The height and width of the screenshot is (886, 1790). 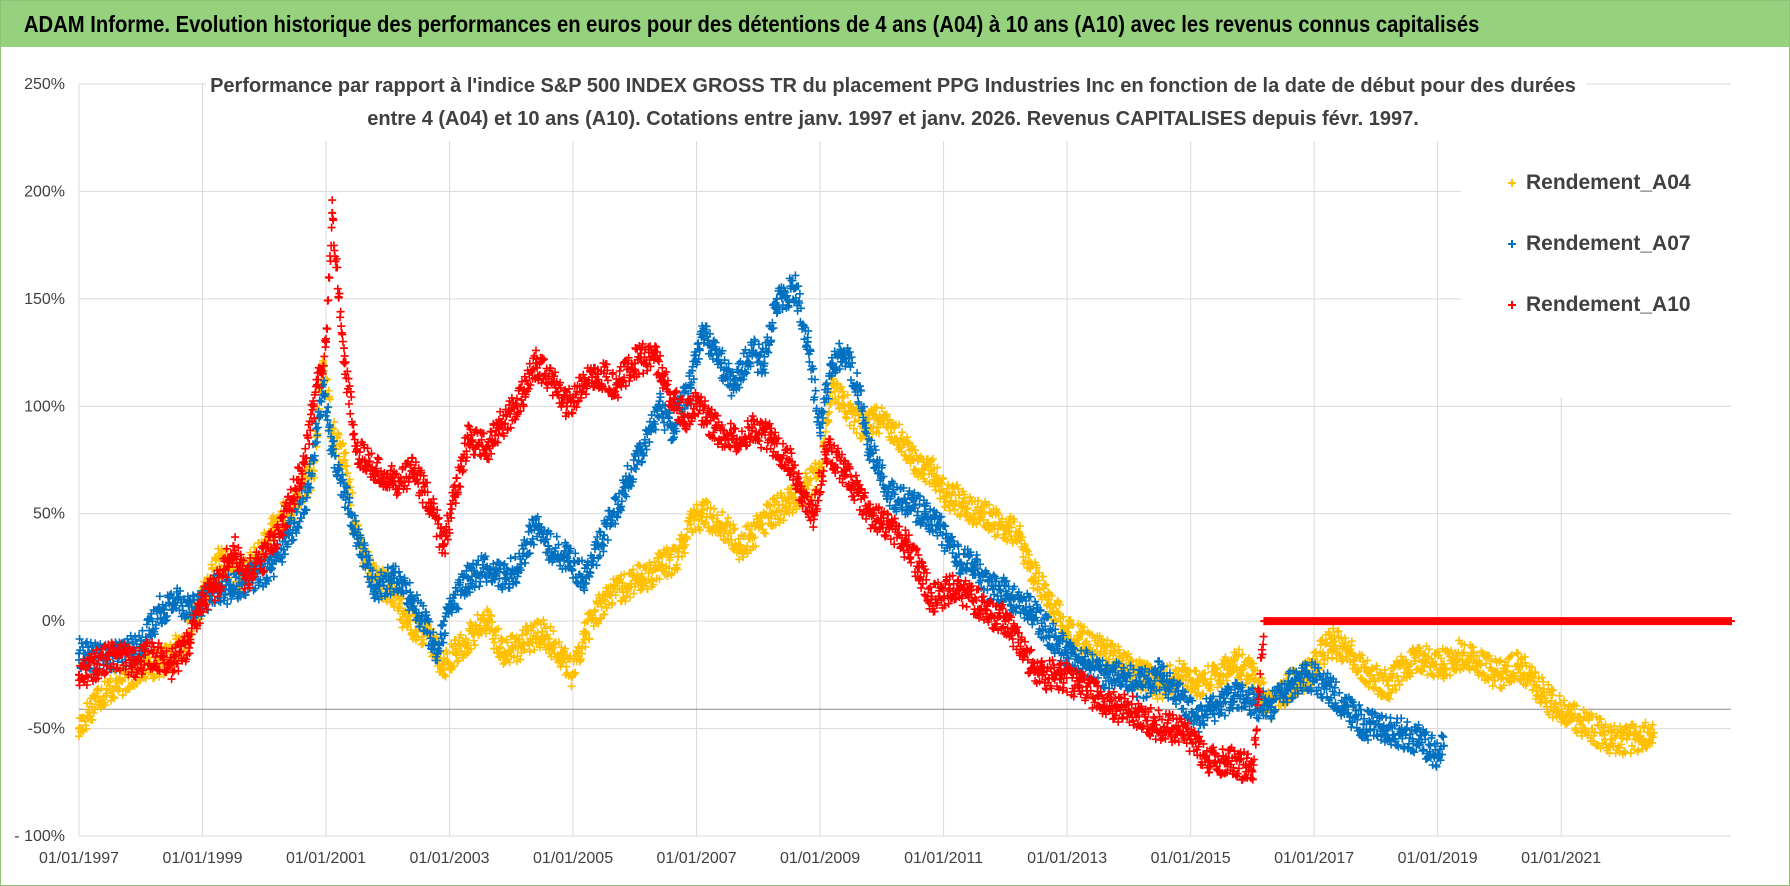 What do you see at coordinates (53, 621) in the screenshot?
I see `y-tick-label: 0%` at bounding box center [53, 621].